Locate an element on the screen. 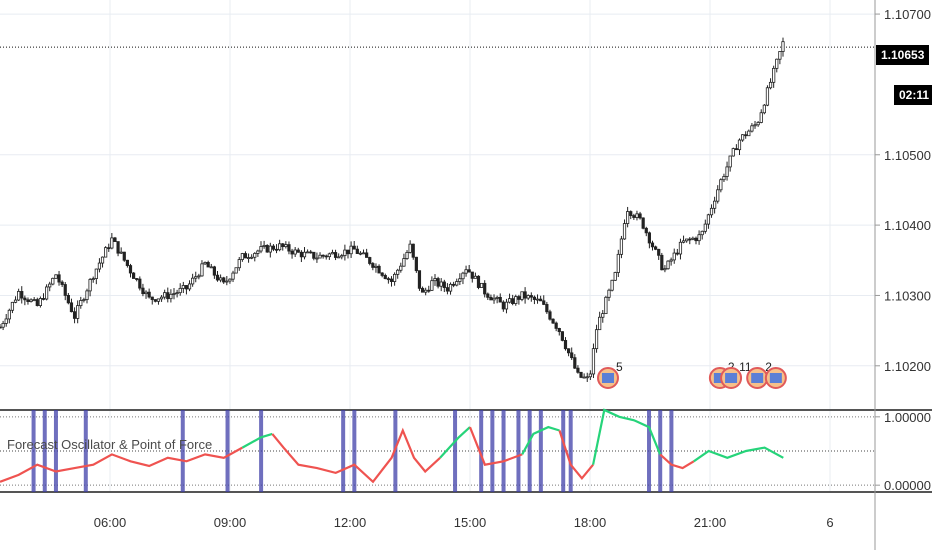 The width and height of the screenshot is (932, 555). x-tick-label: 18:00 is located at coordinates (590, 522).